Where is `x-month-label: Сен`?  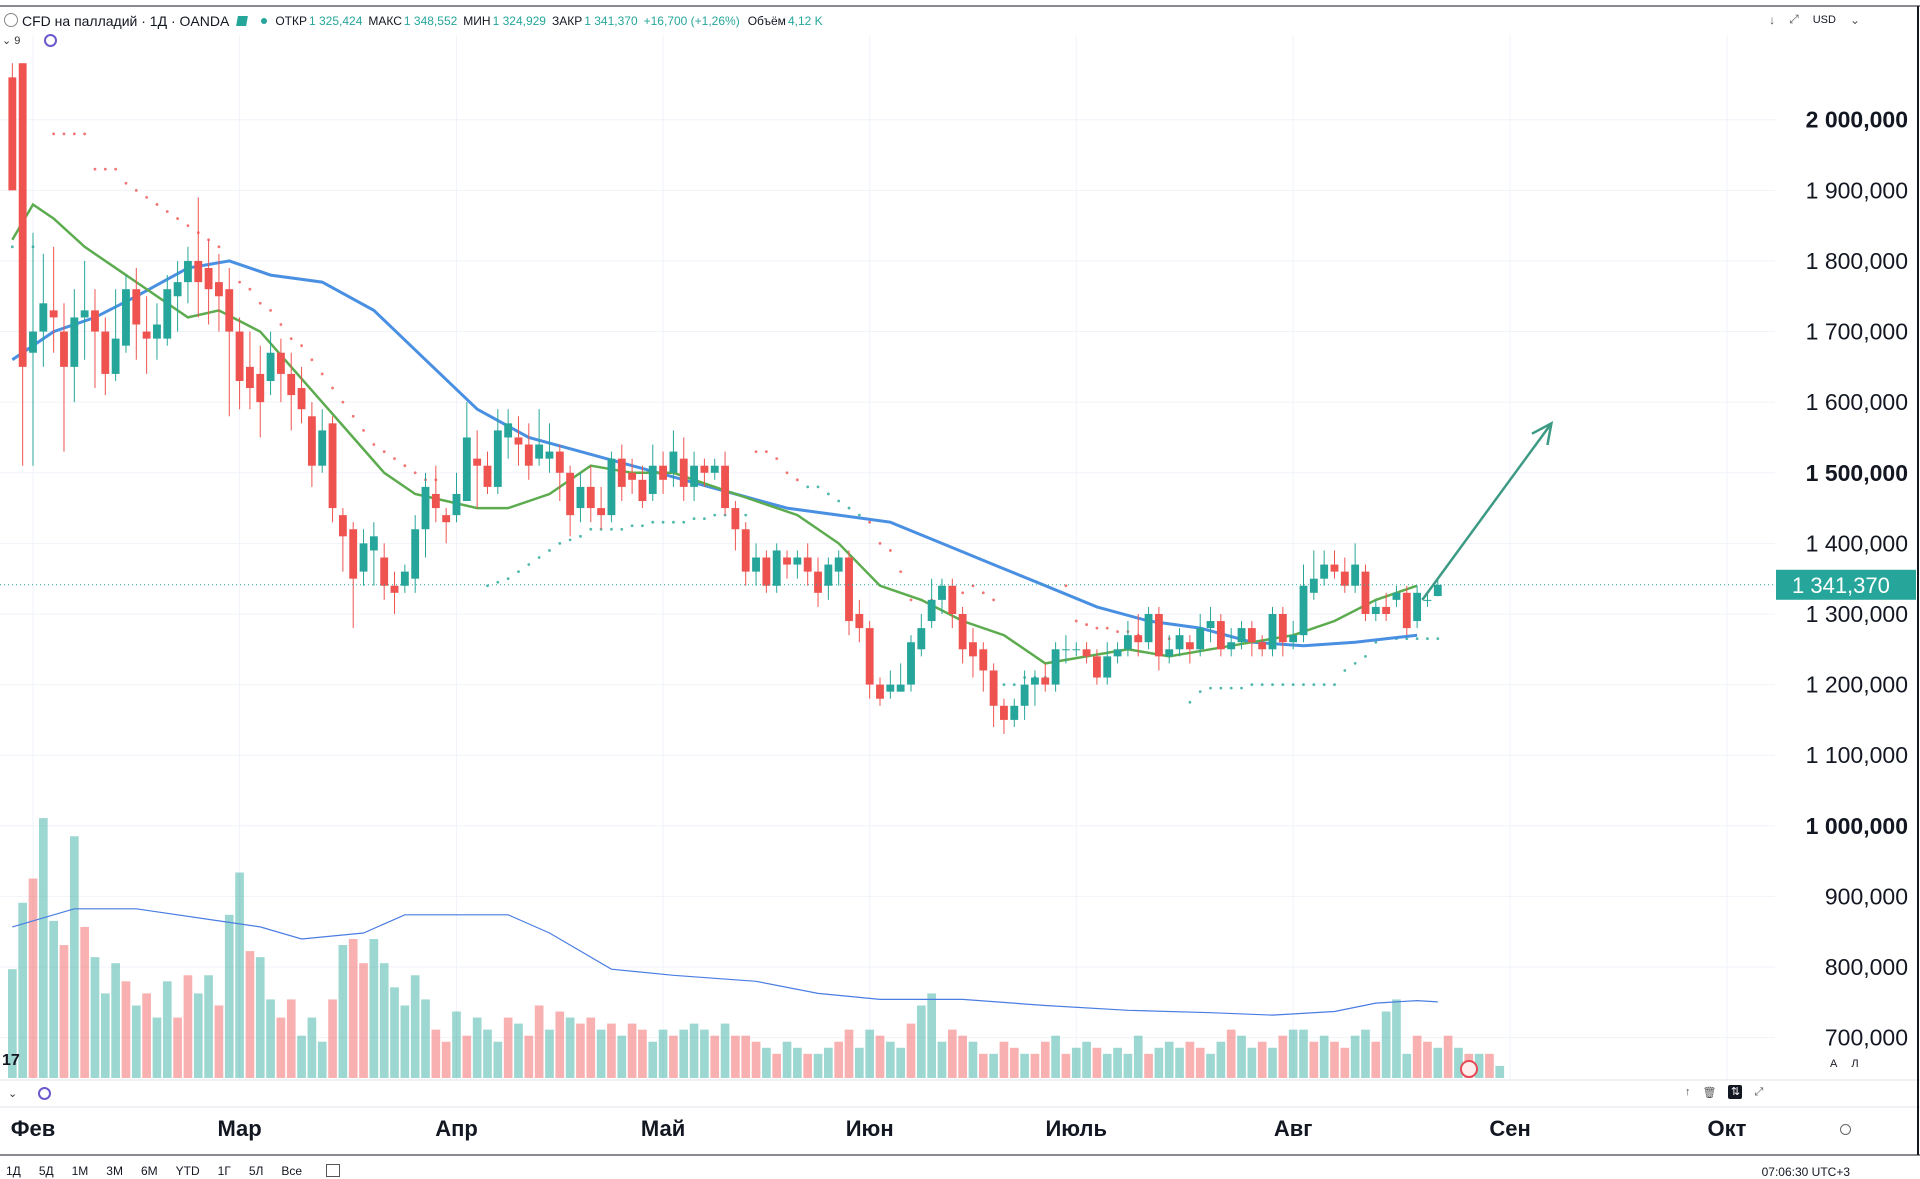 x-month-label: Сен is located at coordinates (1509, 1128).